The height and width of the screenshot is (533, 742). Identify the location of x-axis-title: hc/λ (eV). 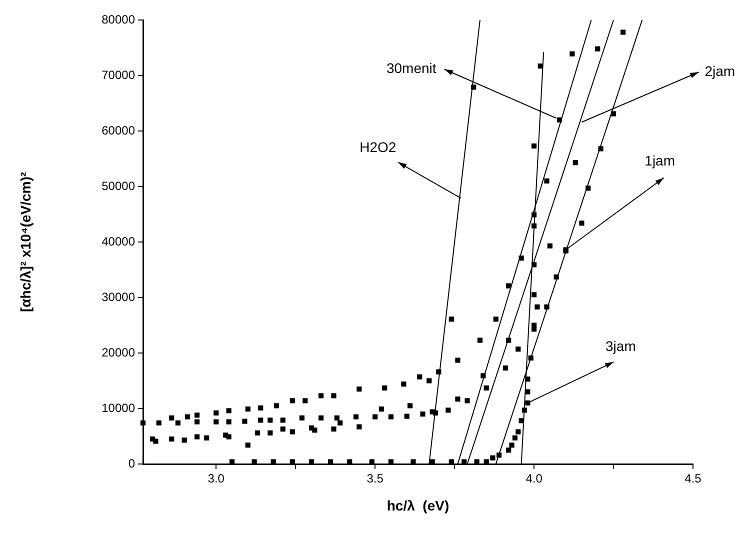
(418, 505).